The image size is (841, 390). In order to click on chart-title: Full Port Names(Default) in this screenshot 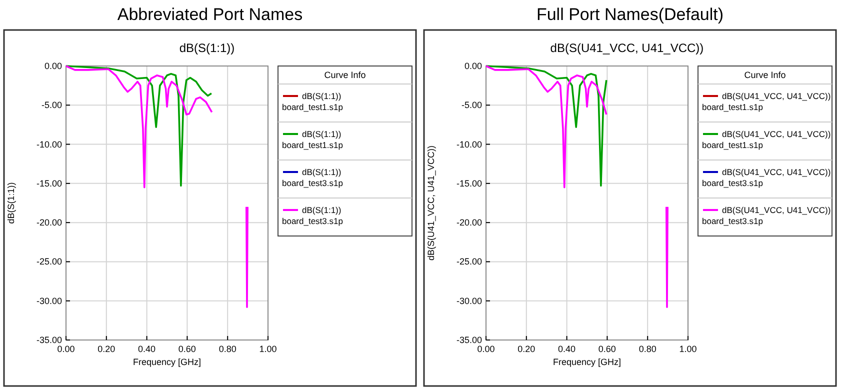, I will do `click(630, 14)`.